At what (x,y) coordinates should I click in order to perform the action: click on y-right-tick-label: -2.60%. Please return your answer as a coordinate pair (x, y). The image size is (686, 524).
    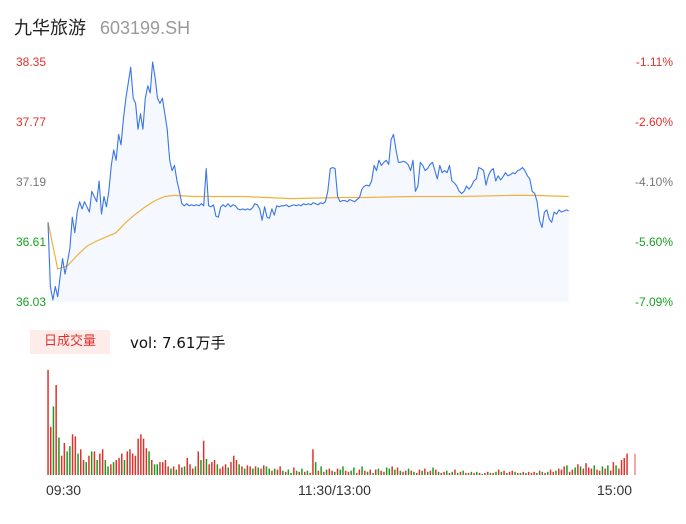
    Looking at the image, I should click on (654, 122).